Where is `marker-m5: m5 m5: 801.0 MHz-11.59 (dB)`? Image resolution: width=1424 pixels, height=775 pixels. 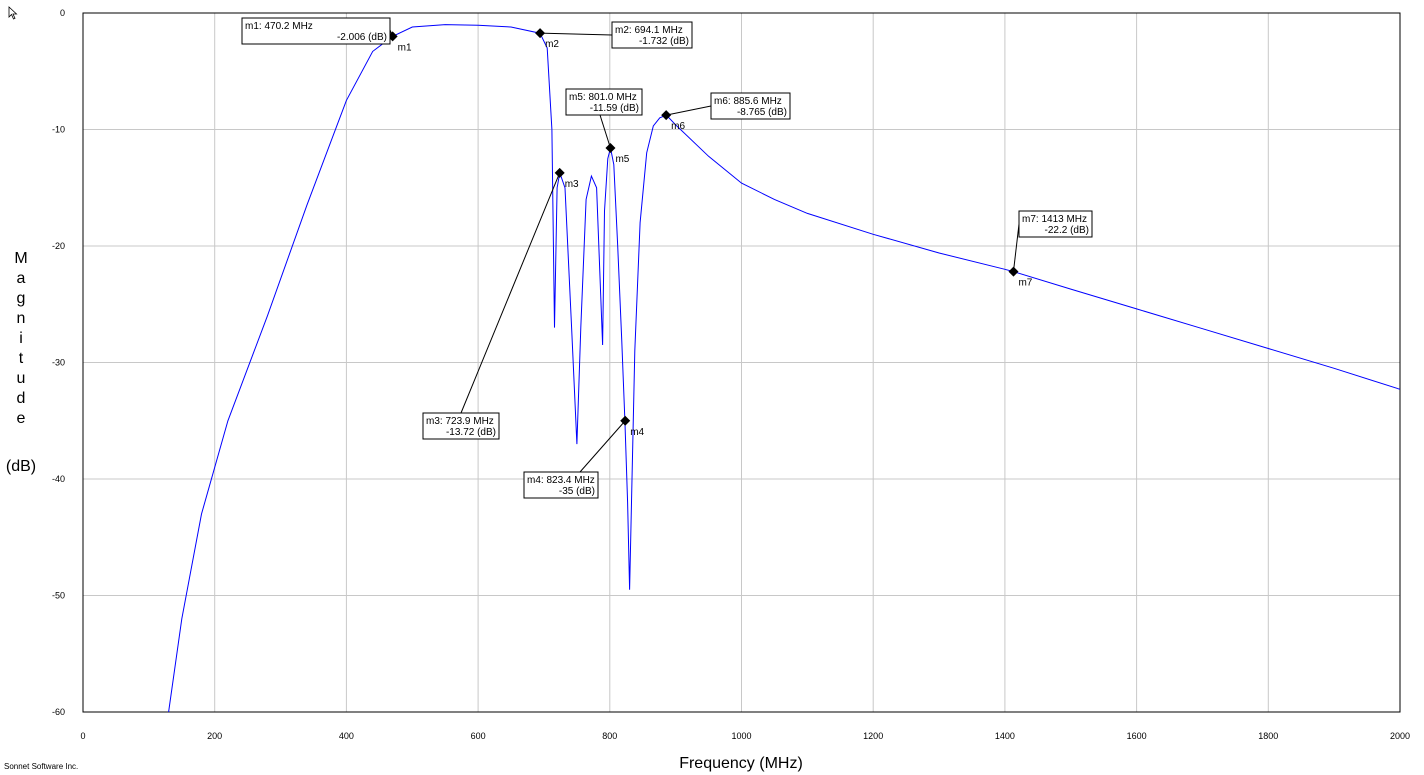
marker-m5: m5 m5: 801.0 MHz-11.59 (dB) is located at coordinates (604, 126).